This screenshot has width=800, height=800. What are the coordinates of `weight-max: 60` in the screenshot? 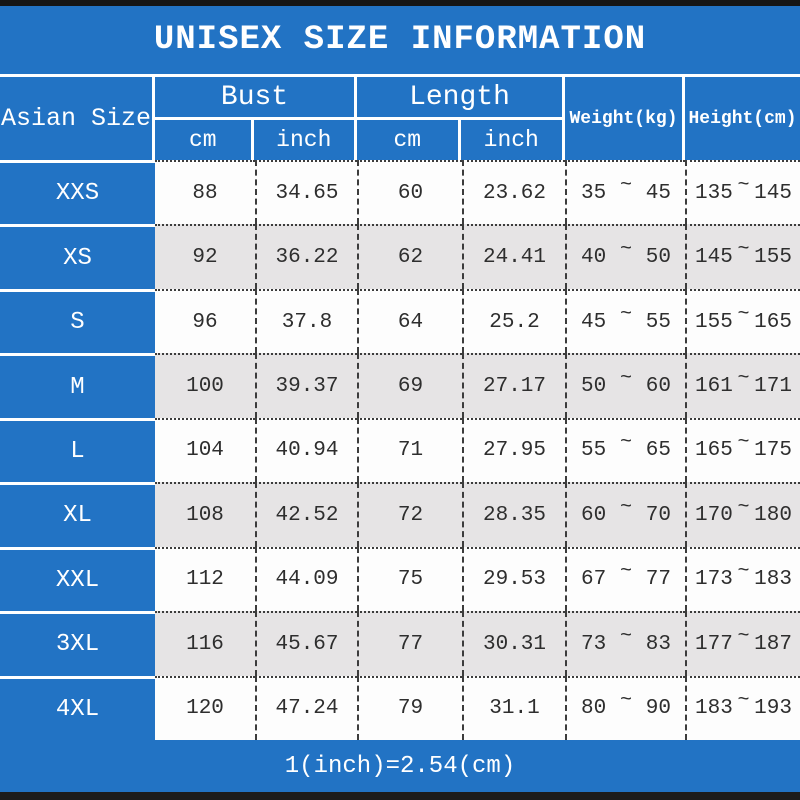 It's located at (658, 387).